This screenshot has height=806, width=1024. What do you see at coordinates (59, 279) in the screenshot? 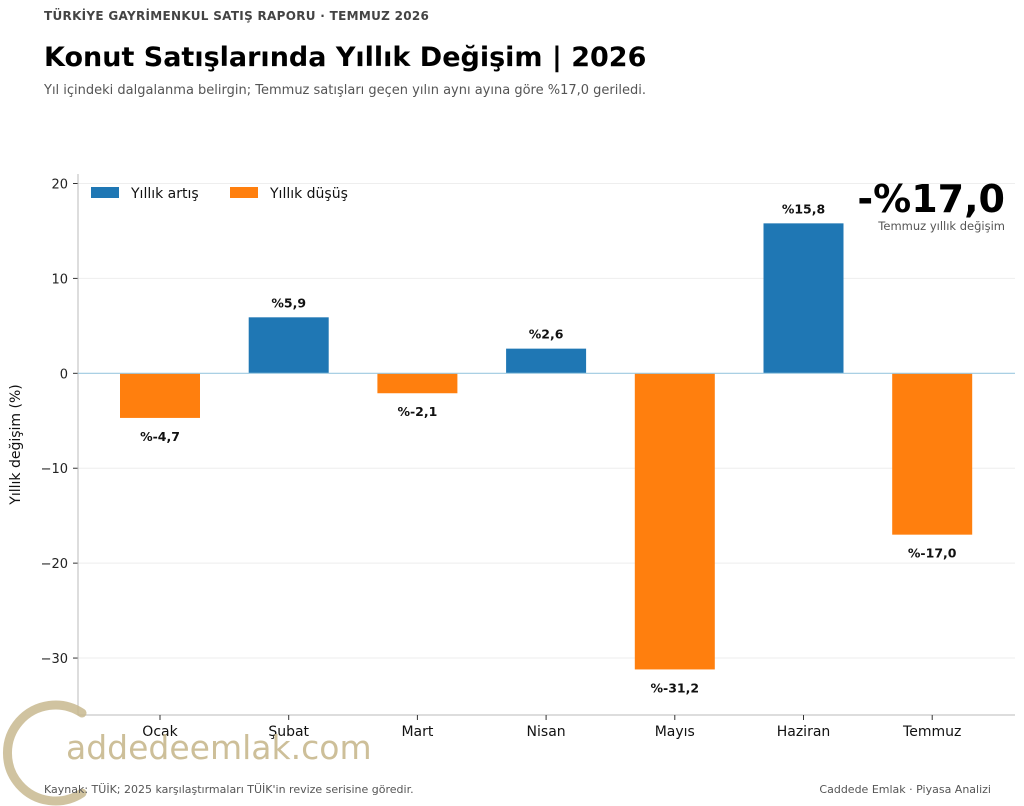
I see `y-tick-label: 10` at bounding box center [59, 279].